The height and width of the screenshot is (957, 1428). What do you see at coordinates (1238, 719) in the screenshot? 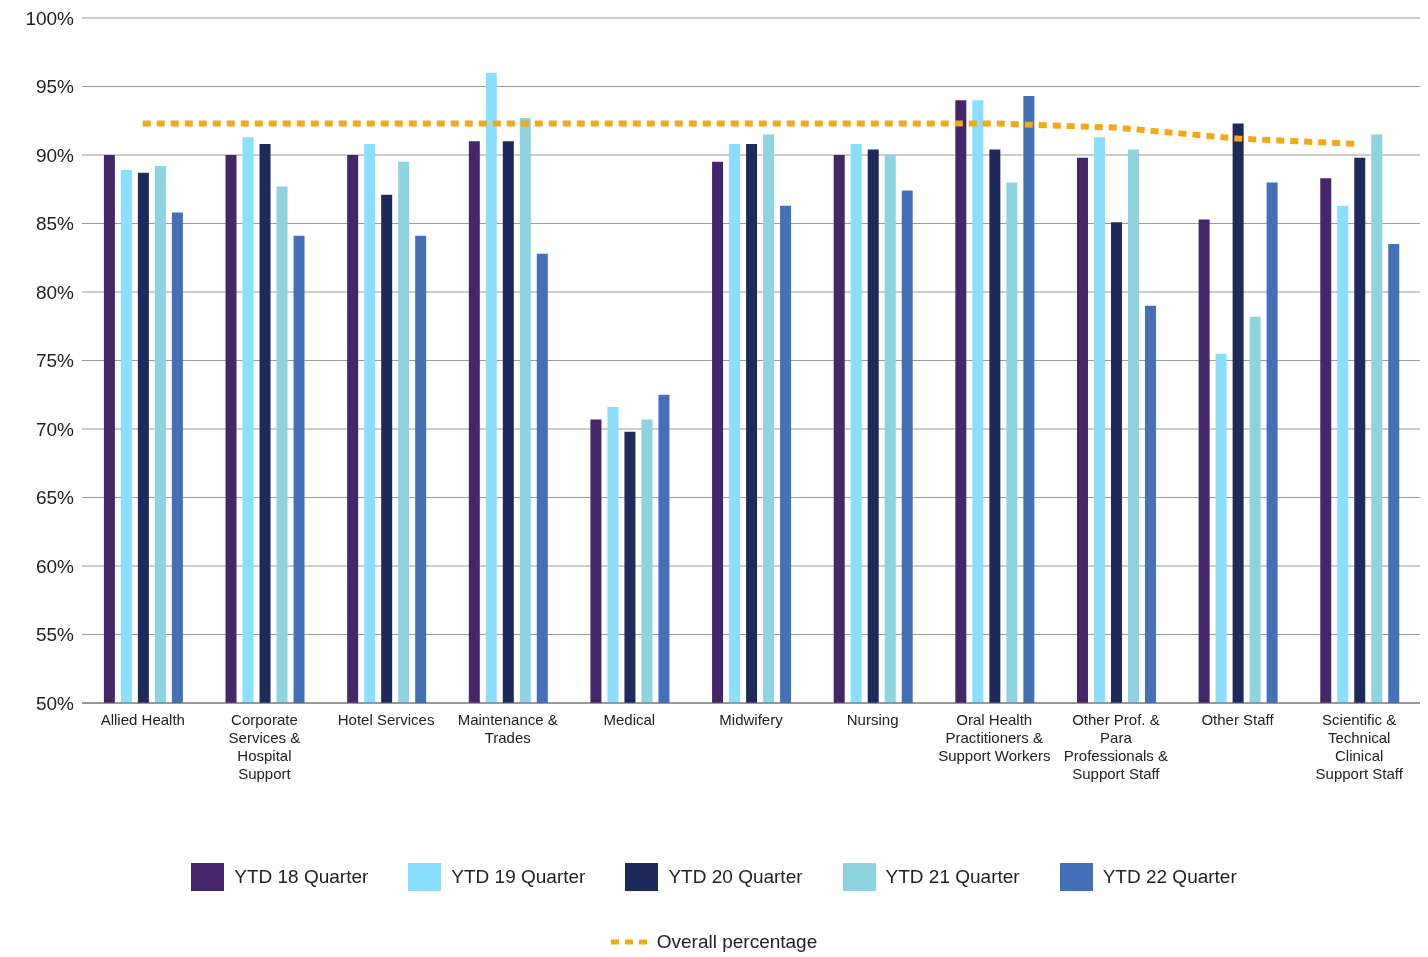
I see `x-tick-label: Other Staff` at bounding box center [1238, 719].